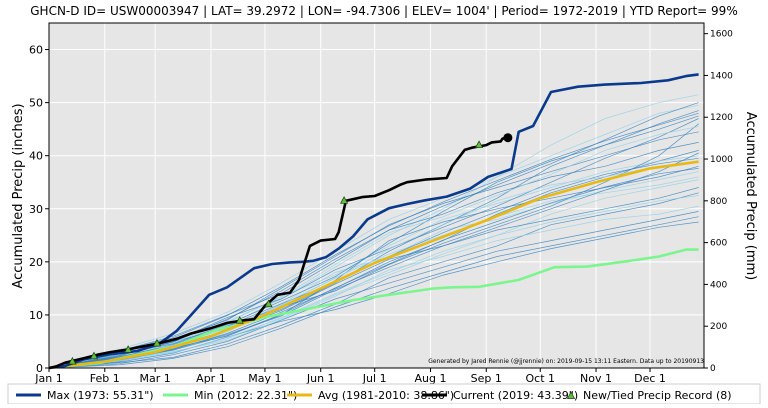  What do you see at coordinates (36, 50) in the screenshot?
I see `y-tick-label: 60` at bounding box center [36, 50].